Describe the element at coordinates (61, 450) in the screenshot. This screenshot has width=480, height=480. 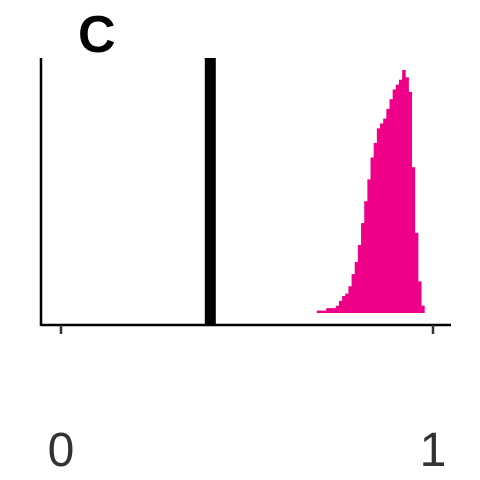
I see `x-tick-label: 0` at that location.